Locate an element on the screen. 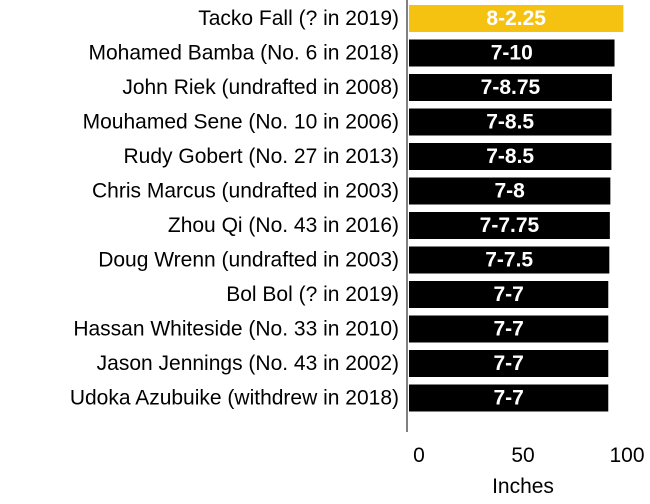 Image resolution: width=650 pixels, height=504 pixels. bar-value-label: 7-8 is located at coordinates (510, 191).